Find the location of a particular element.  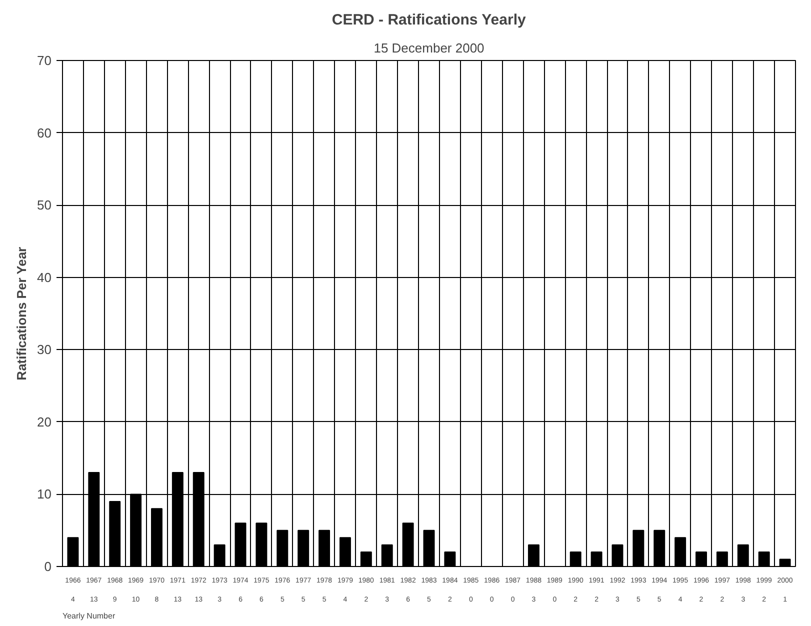

y-tick-label: 30 is located at coordinates (44, 350).